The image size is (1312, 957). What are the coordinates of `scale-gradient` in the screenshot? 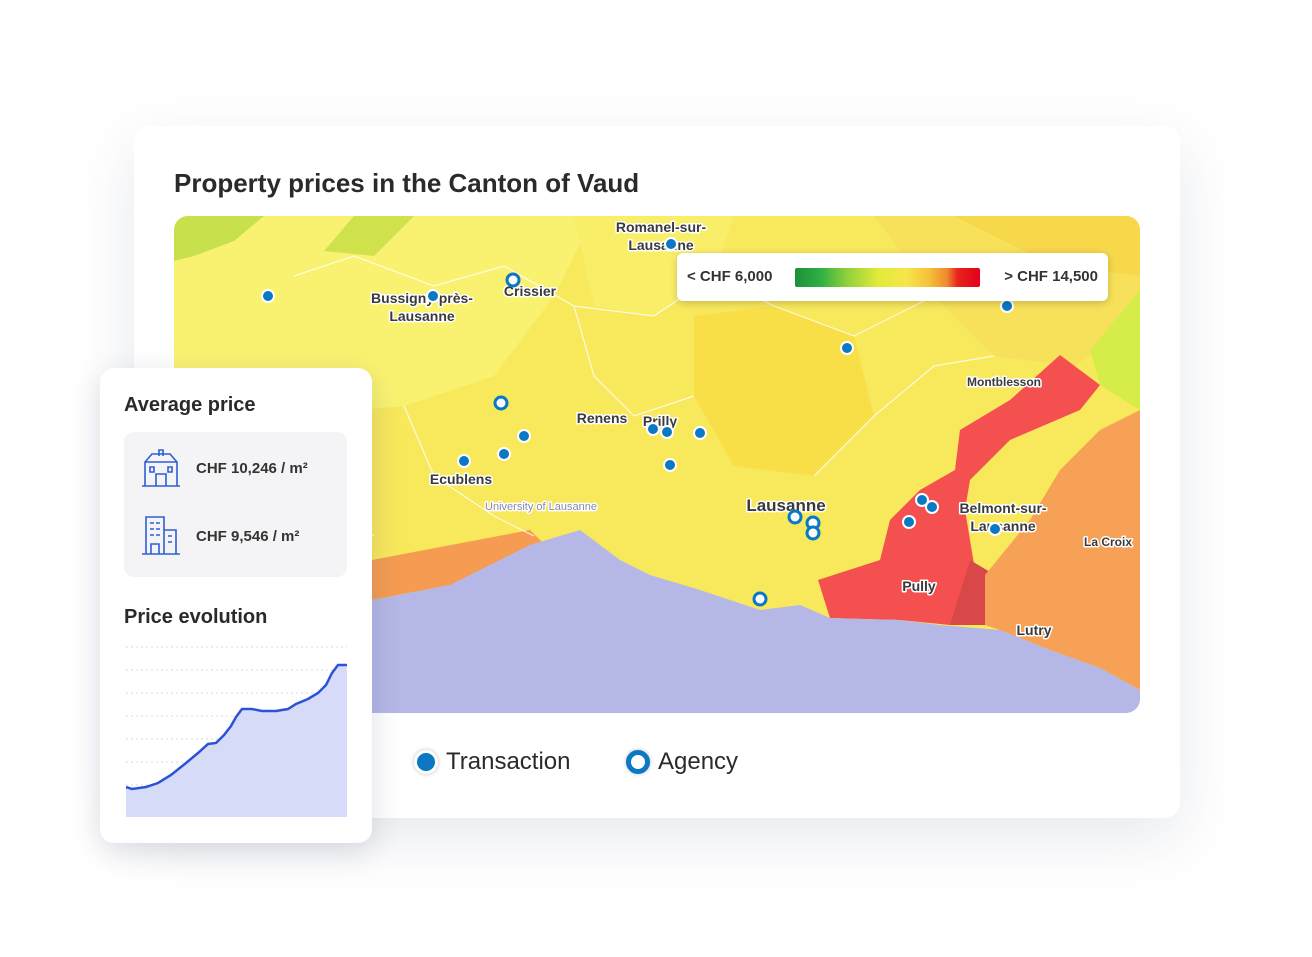 It's located at (887, 277).